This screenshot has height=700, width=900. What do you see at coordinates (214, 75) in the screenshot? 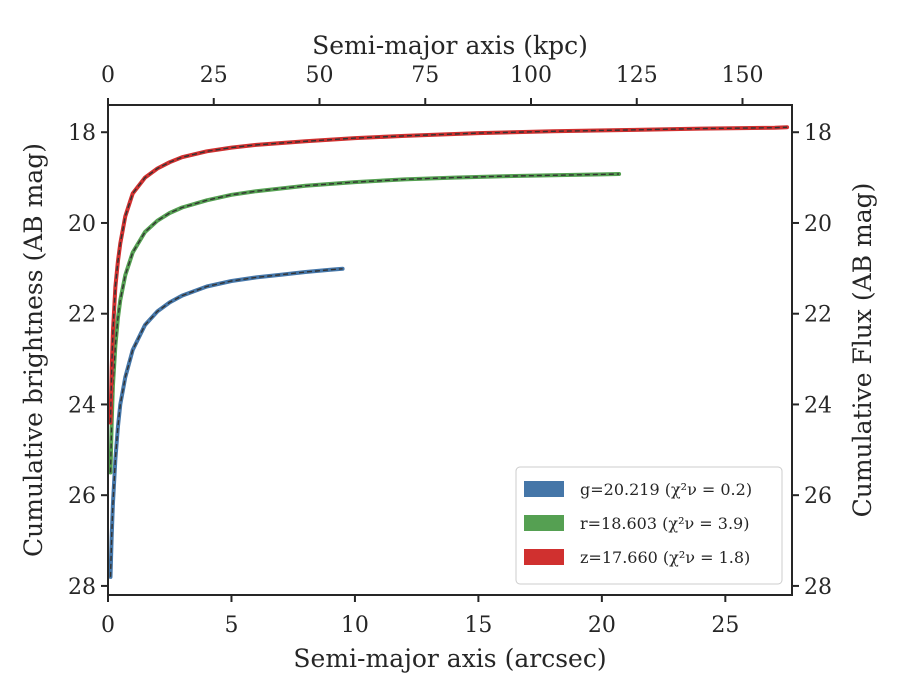
I see `top-x-tick-label: 25` at bounding box center [214, 75].